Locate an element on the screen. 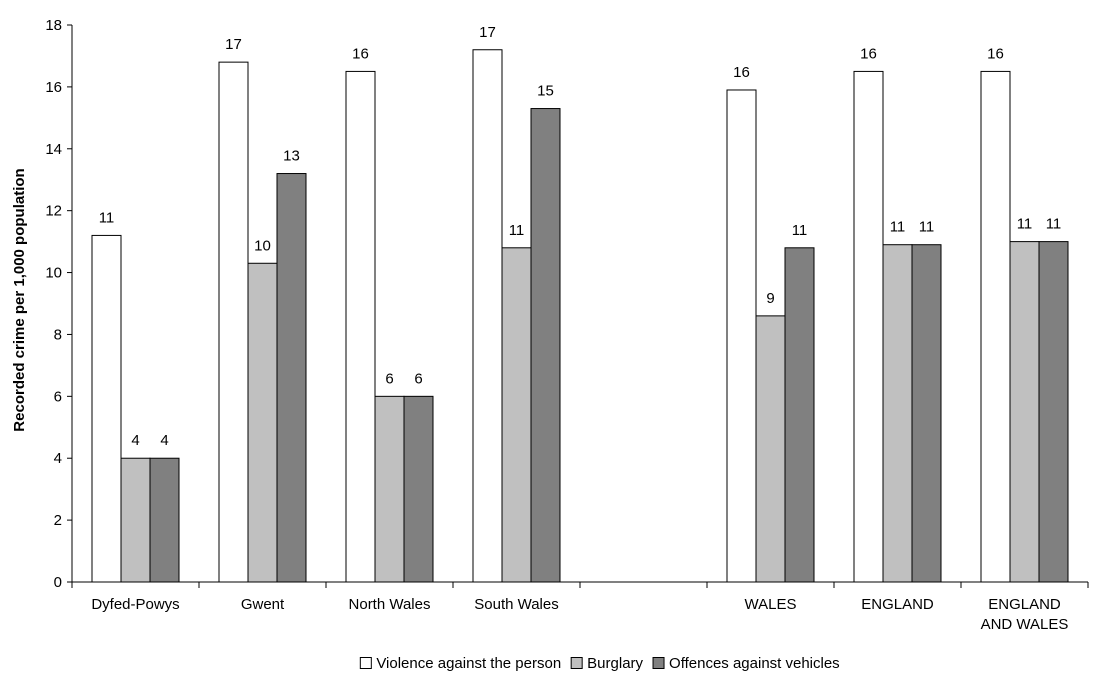 This screenshot has width=1095, height=684. legend-item: Burglary is located at coordinates (607, 663).